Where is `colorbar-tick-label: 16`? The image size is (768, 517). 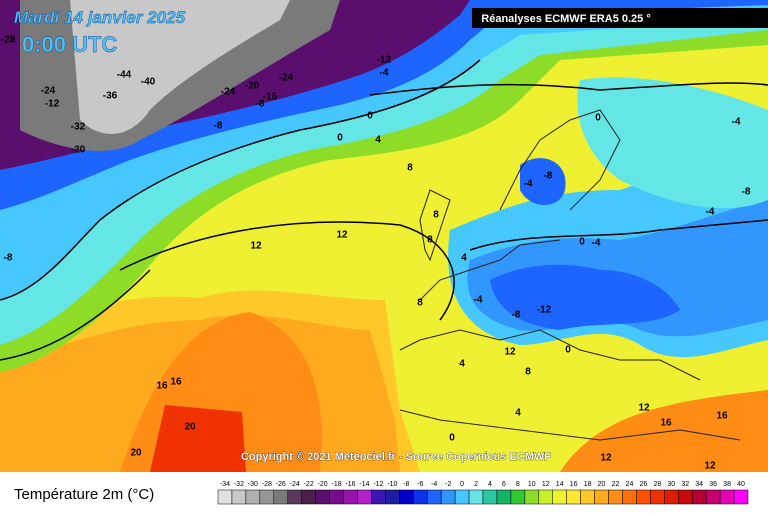 colorbar-tick-label: 16 is located at coordinates (574, 484).